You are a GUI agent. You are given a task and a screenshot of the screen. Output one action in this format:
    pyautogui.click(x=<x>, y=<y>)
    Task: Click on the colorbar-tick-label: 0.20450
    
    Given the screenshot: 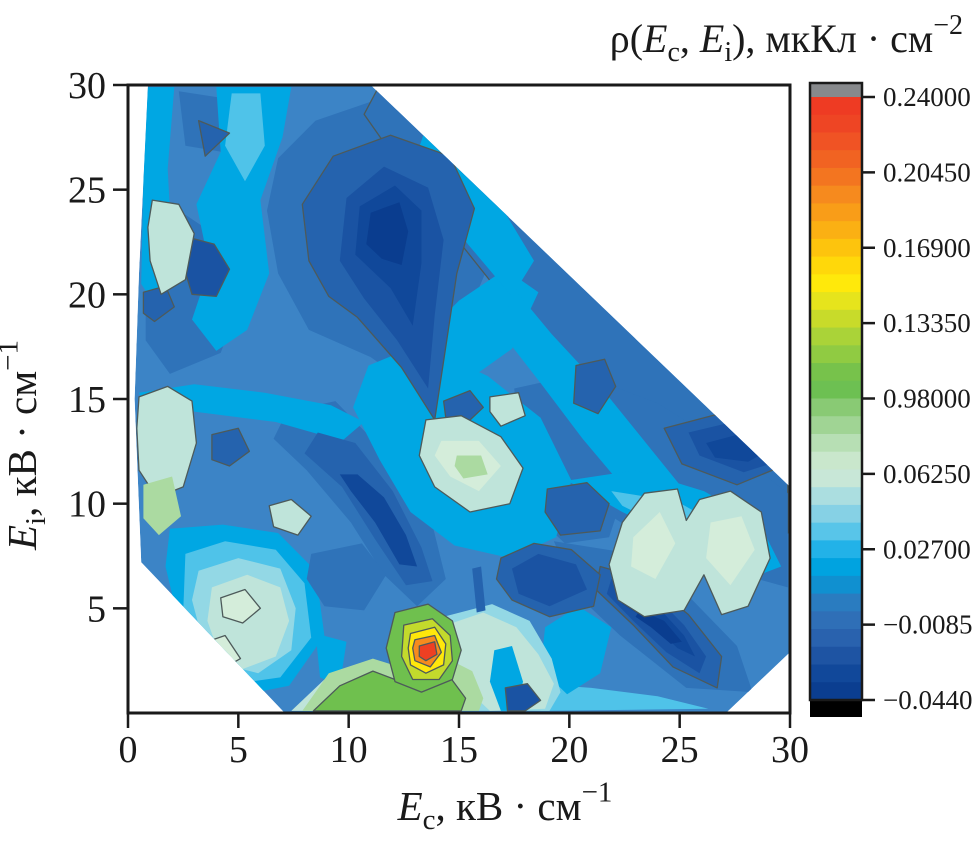 What is the action you would take?
    pyautogui.click(x=927, y=172)
    